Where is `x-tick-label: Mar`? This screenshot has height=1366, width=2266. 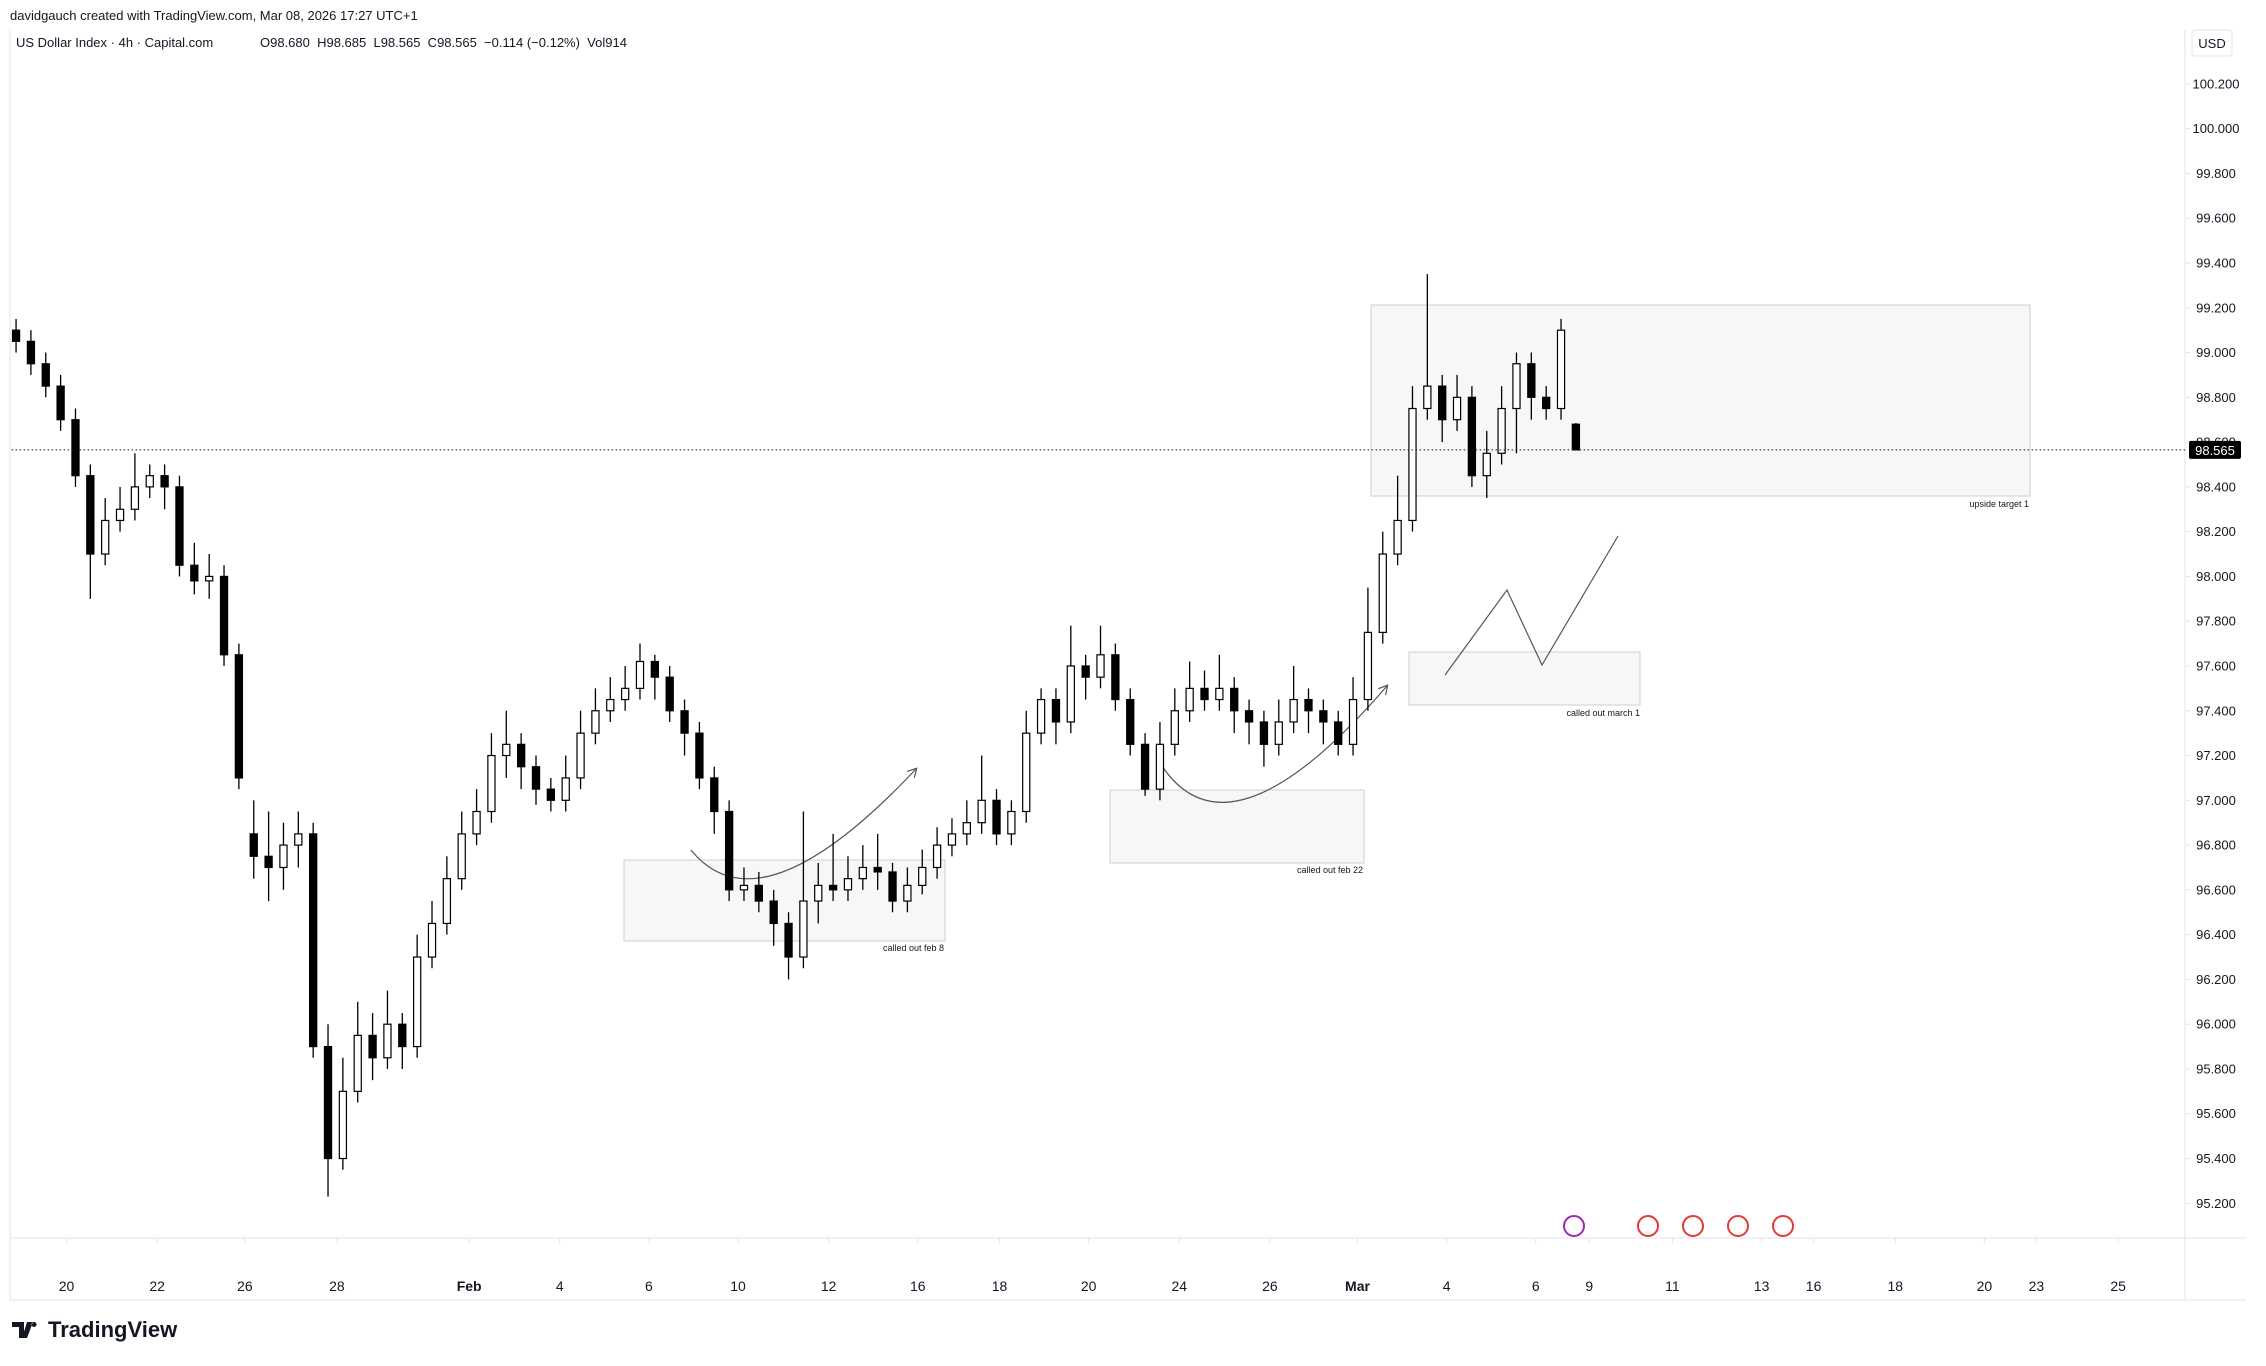 x-tick-label: Mar is located at coordinates (1357, 1286).